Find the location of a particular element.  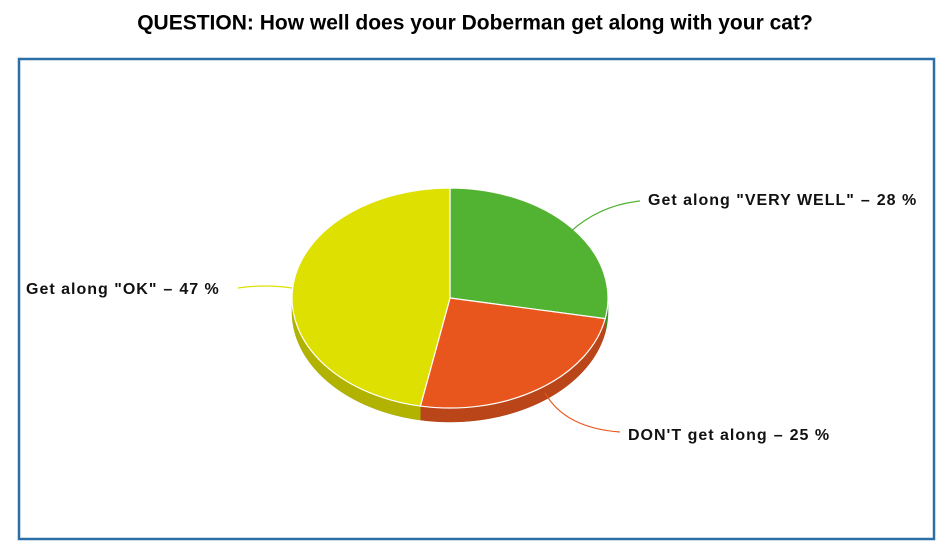

slice-label: DON'T get along –25 % is located at coordinates (729, 435).